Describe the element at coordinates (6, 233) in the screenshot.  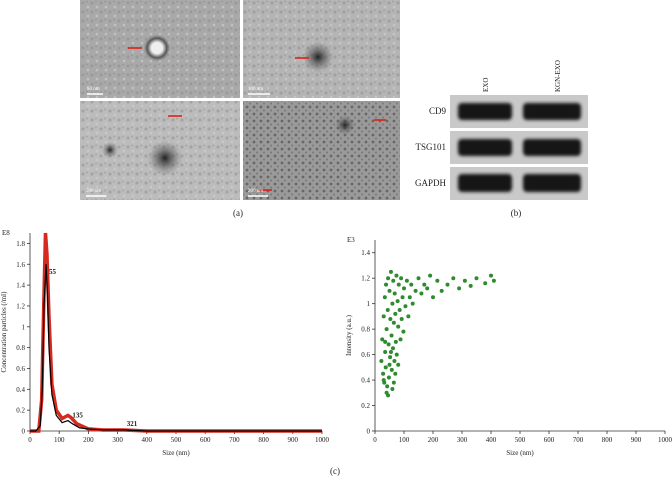
I see `y-unit: E8` at that location.